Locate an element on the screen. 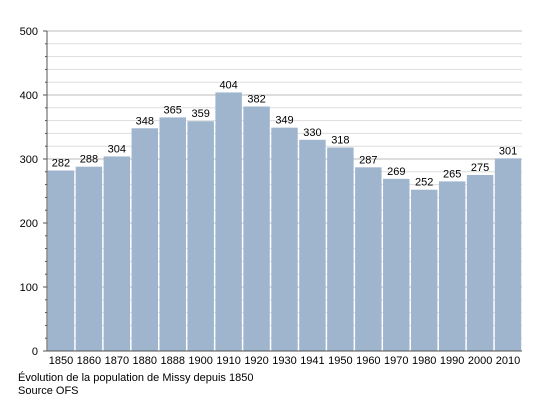  x-tick-label-2000: 2000 is located at coordinates (480, 361).